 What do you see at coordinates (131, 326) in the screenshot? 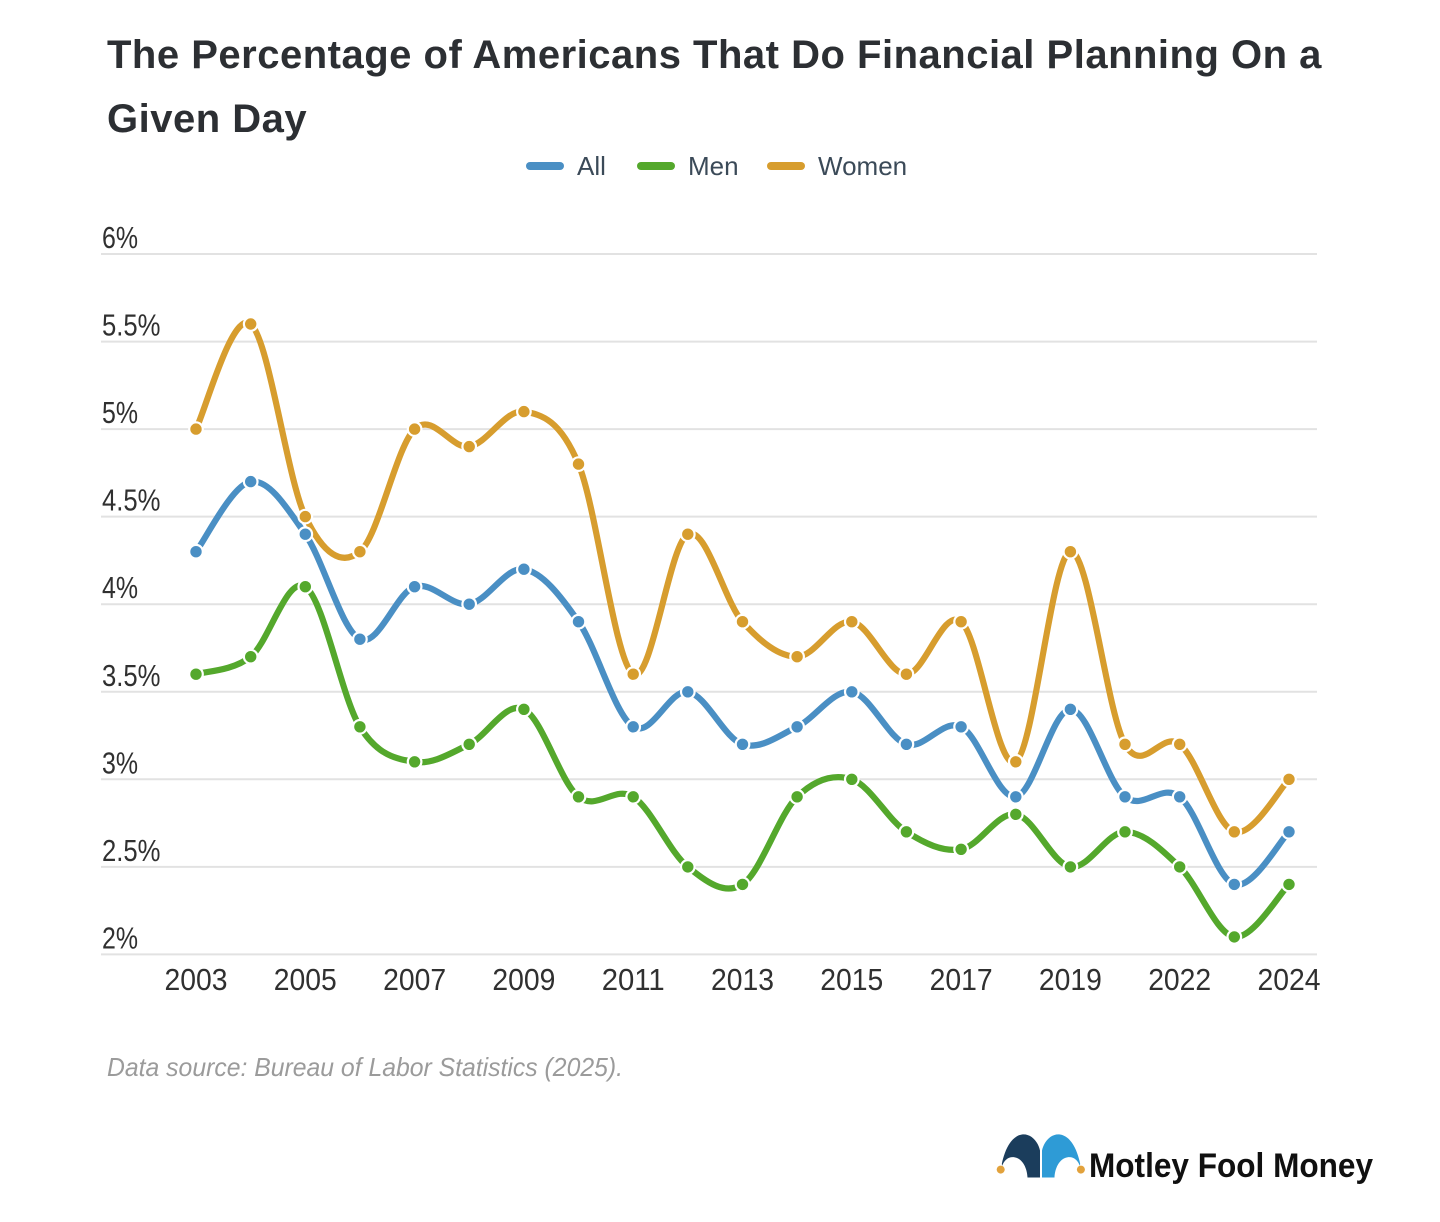
I see `svg-text: 5.5%` at bounding box center [131, 326].